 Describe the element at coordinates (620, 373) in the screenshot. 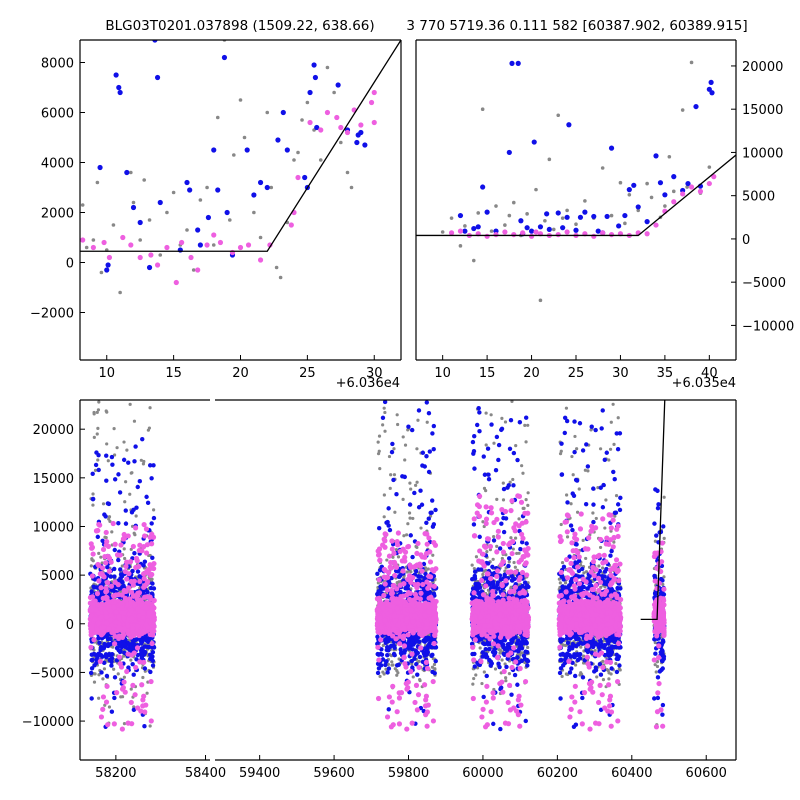

I see `top_right-x-tick-label: 30` at that location.